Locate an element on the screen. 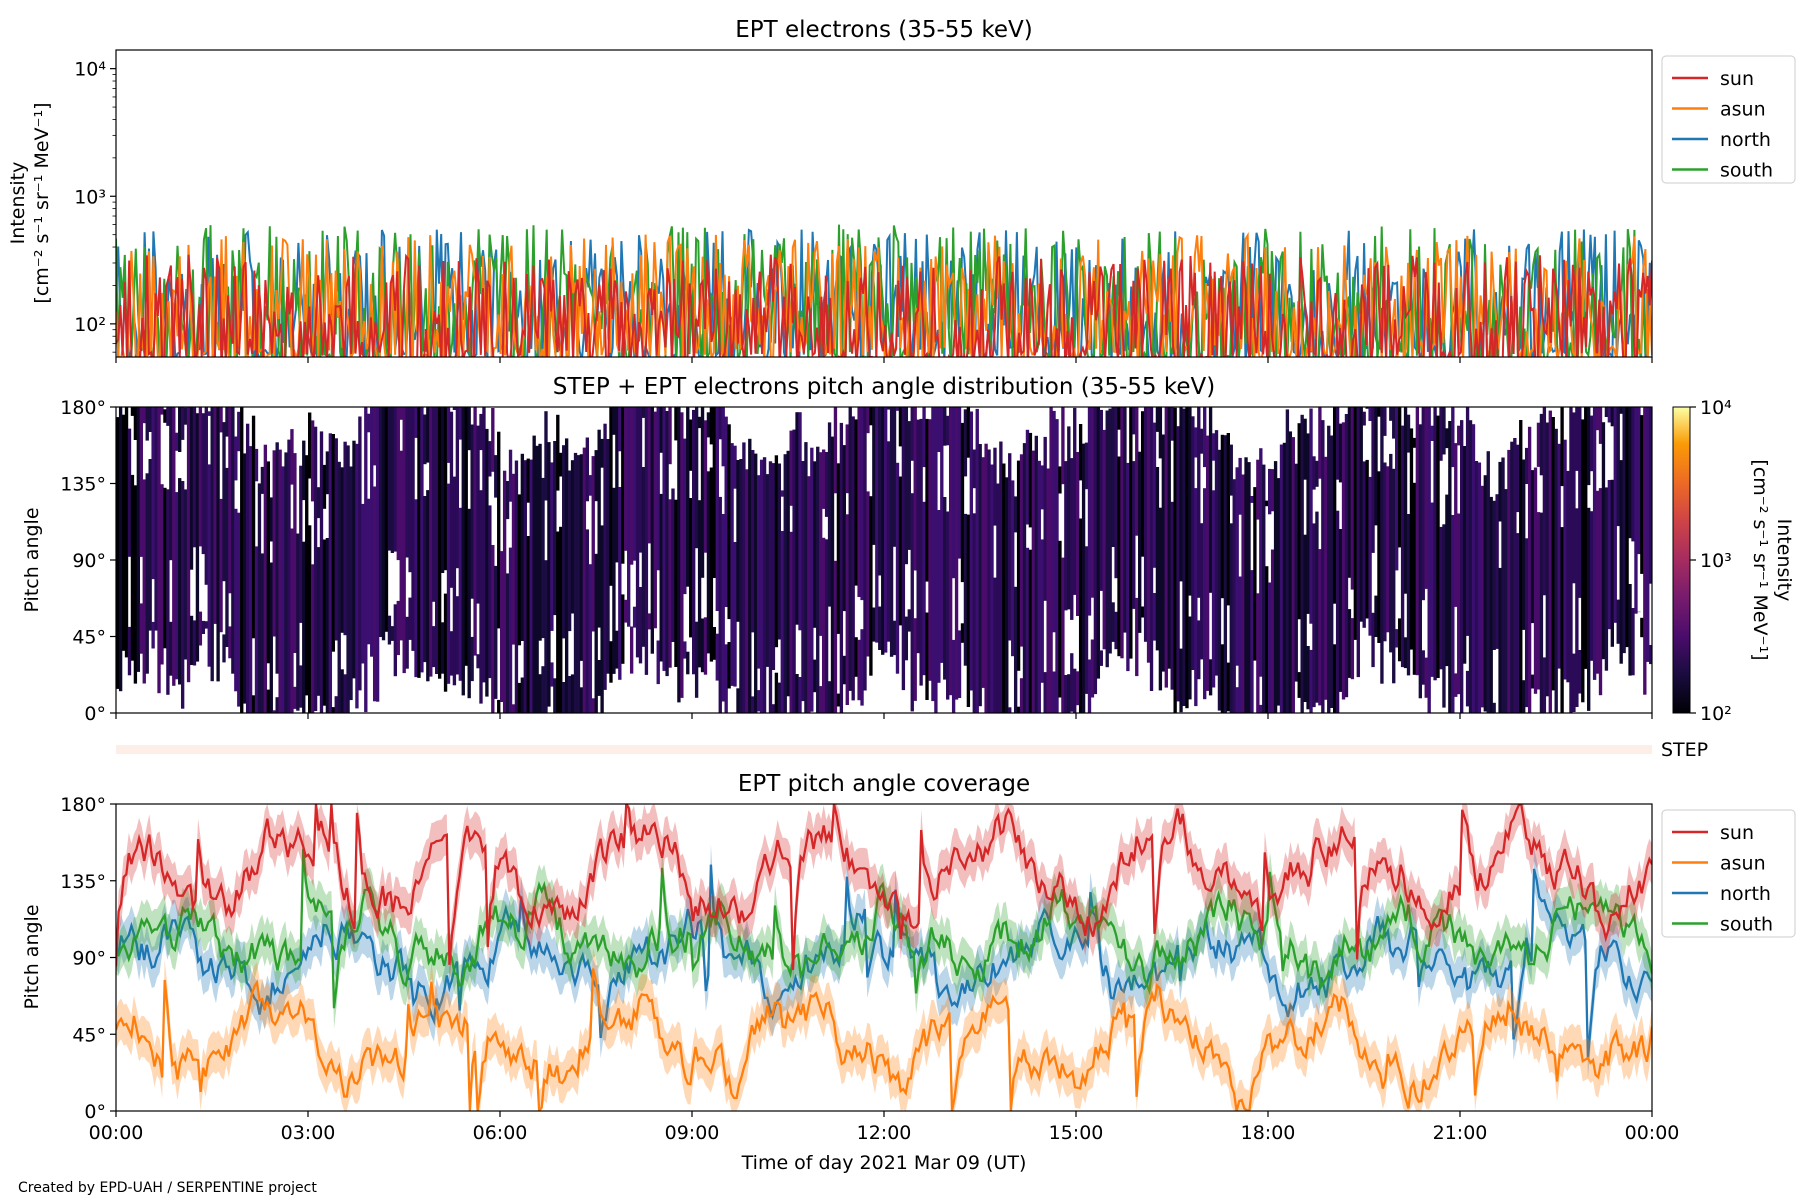 This screenshot has width=1800, height=1200. coverage-title: EPT pitch angle coverage is located at coordinates (884, 784).